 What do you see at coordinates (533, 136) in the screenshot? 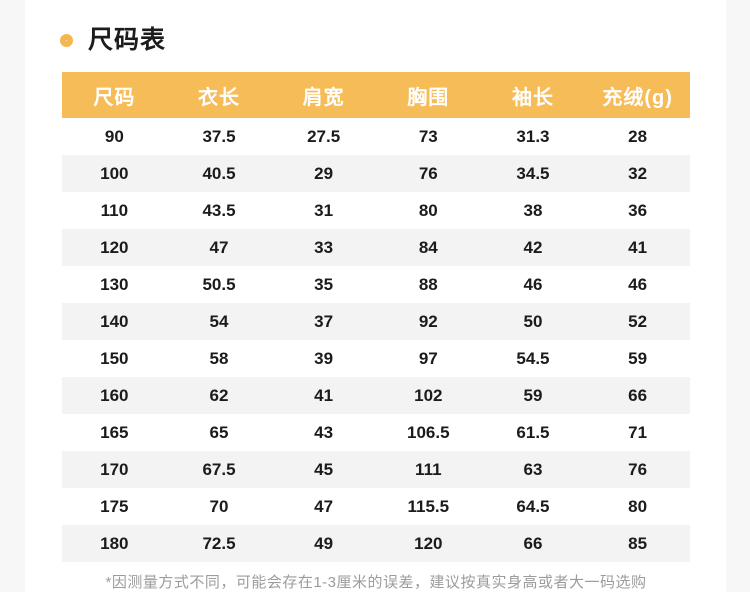
I see `table-cell: 31.3` at bounding box center [533, 136].